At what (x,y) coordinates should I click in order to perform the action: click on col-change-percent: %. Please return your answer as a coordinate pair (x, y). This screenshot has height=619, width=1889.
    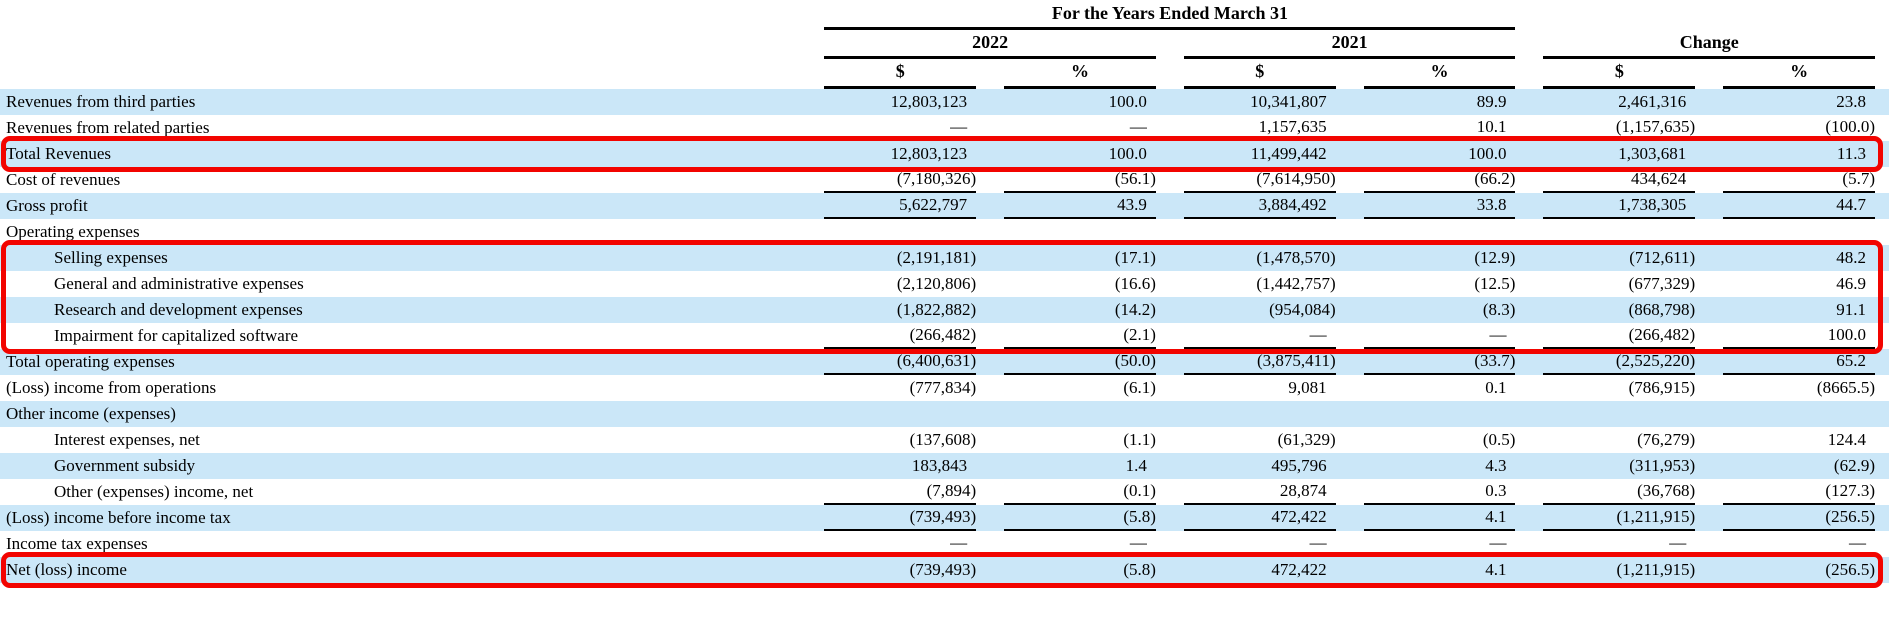
    Looking at the image, I should click on (1799, 74).